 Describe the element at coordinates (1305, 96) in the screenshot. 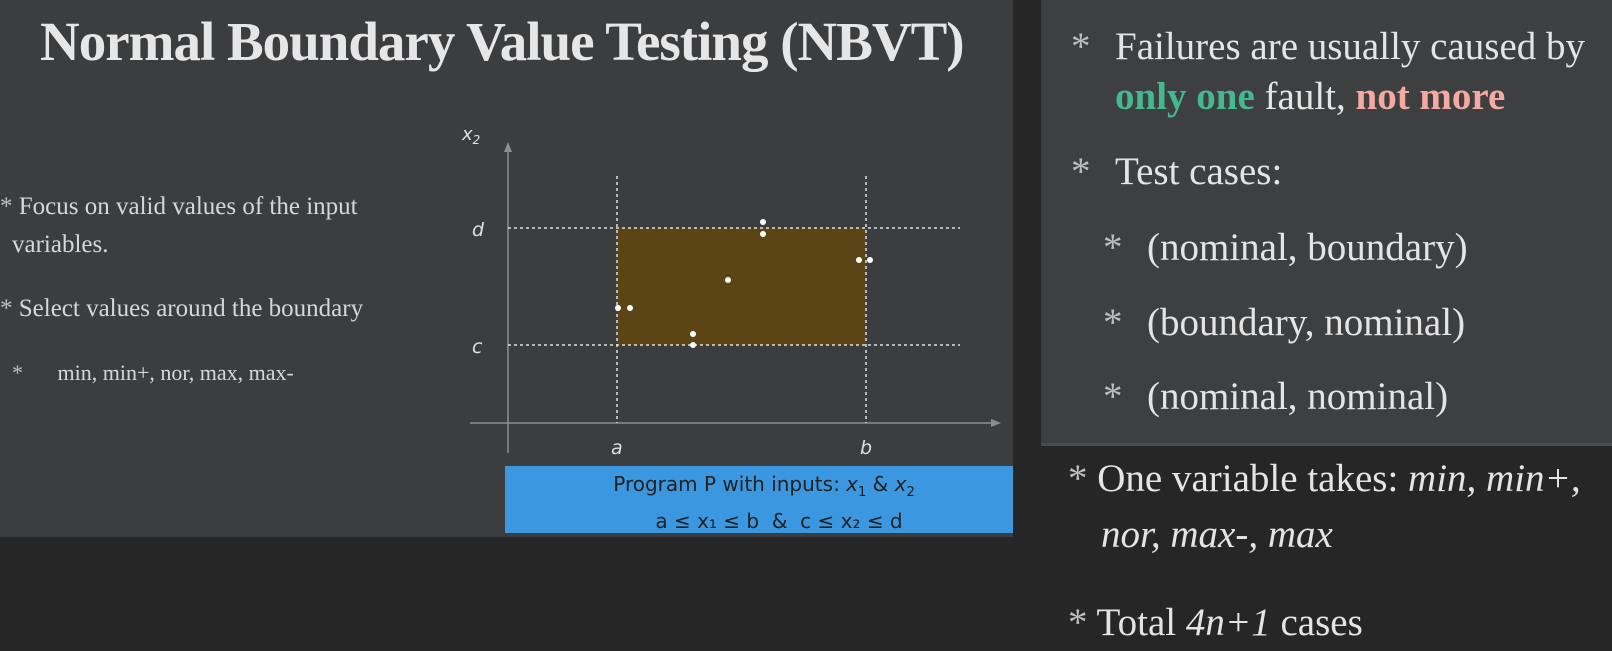

I see `fault-text: fault,` at that location.